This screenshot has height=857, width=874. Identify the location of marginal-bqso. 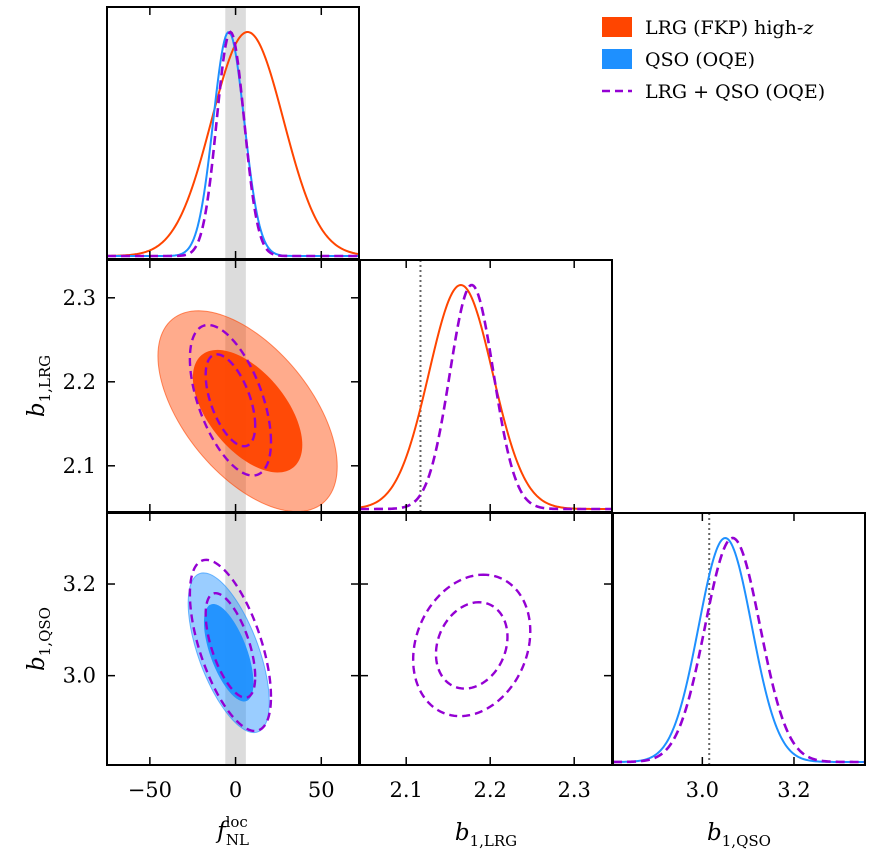
(739, 650).